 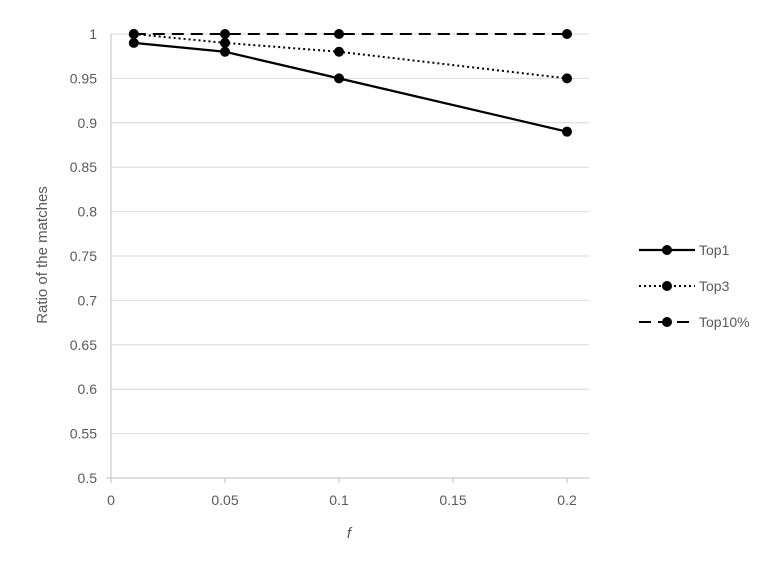 What do you see at coordinates (714, 286) in the screenshot?
I see `legend-label: Top3` at bounding box center [714, 286].